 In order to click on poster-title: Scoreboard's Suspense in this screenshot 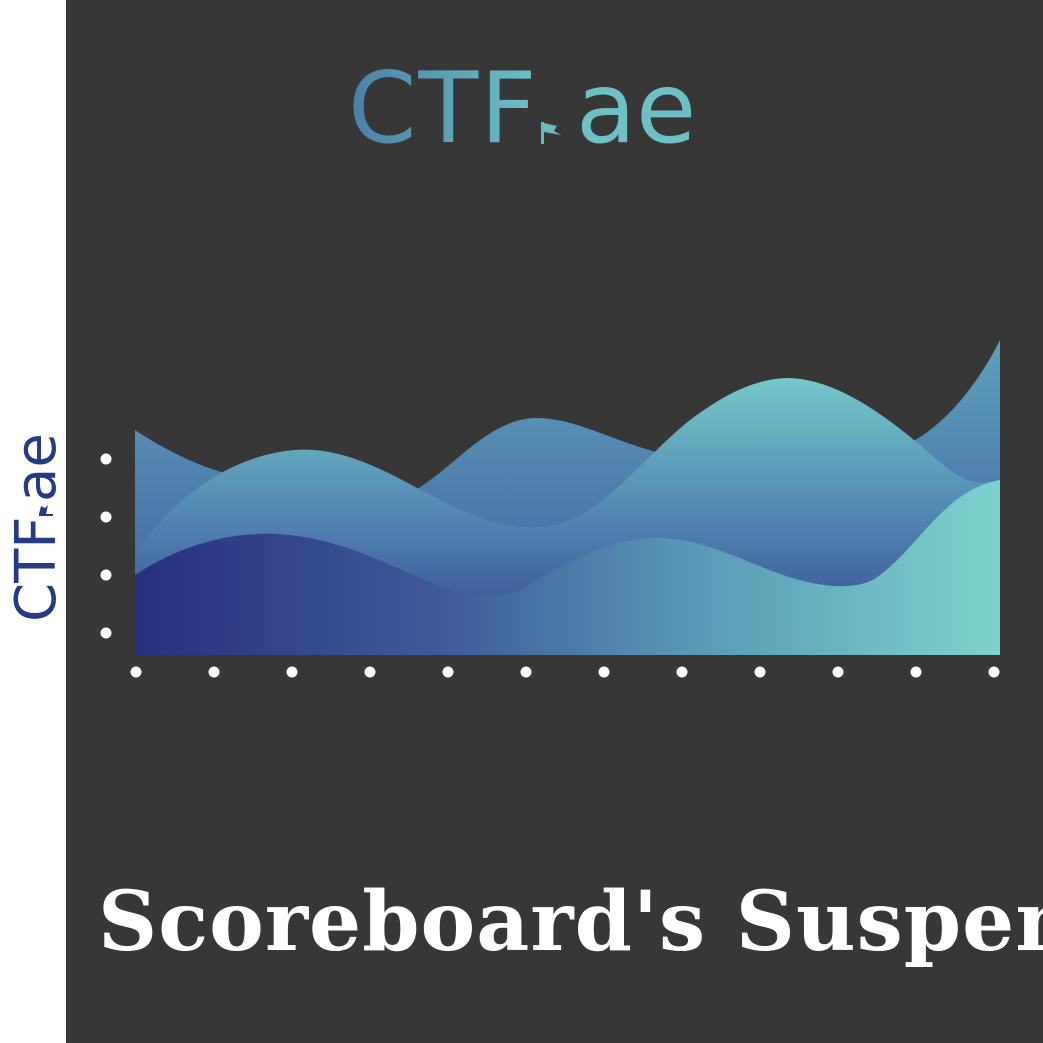, I will do `click(570, 922)`.